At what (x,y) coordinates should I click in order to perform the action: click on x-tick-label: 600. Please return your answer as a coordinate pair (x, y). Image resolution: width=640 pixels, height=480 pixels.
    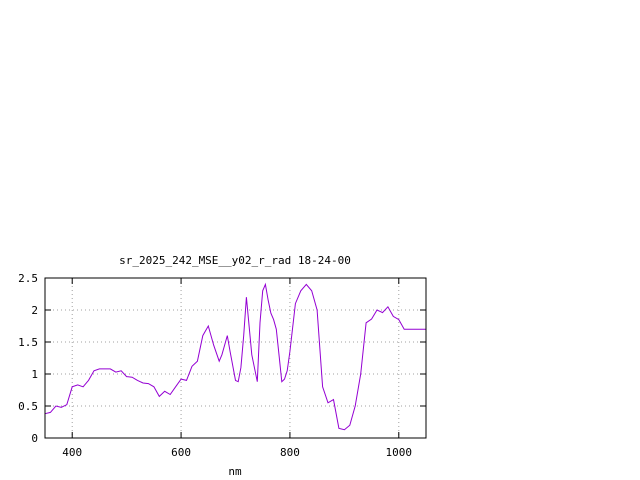
    Looking at the image, I should click on (181, 452).